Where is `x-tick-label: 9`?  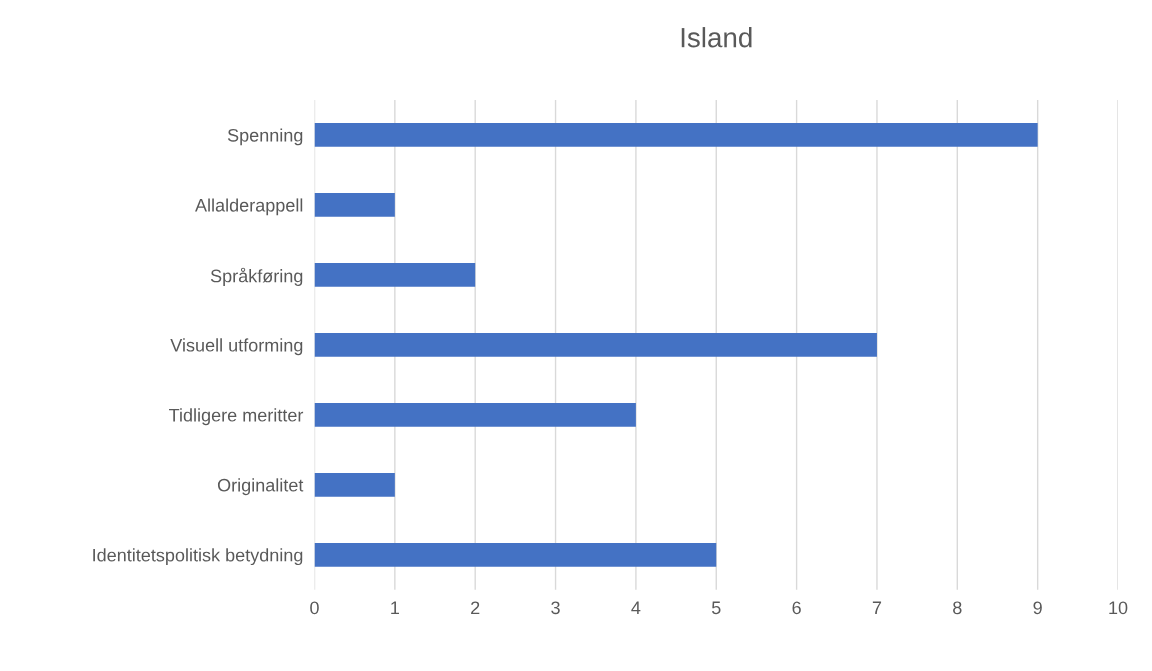 x-tick-label: 9 is located at coordinates (1037, 608).